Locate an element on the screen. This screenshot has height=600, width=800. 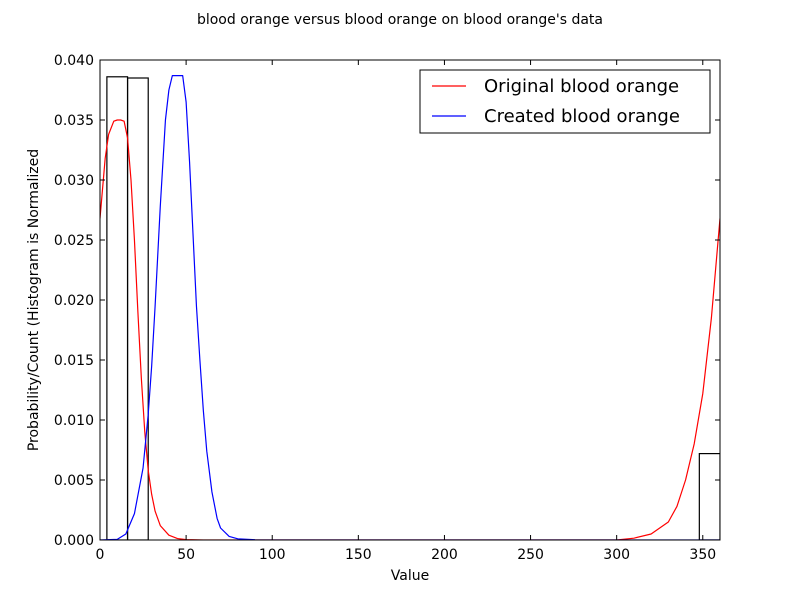
x-tick-label: 300 is located at coordinates (616, 555).